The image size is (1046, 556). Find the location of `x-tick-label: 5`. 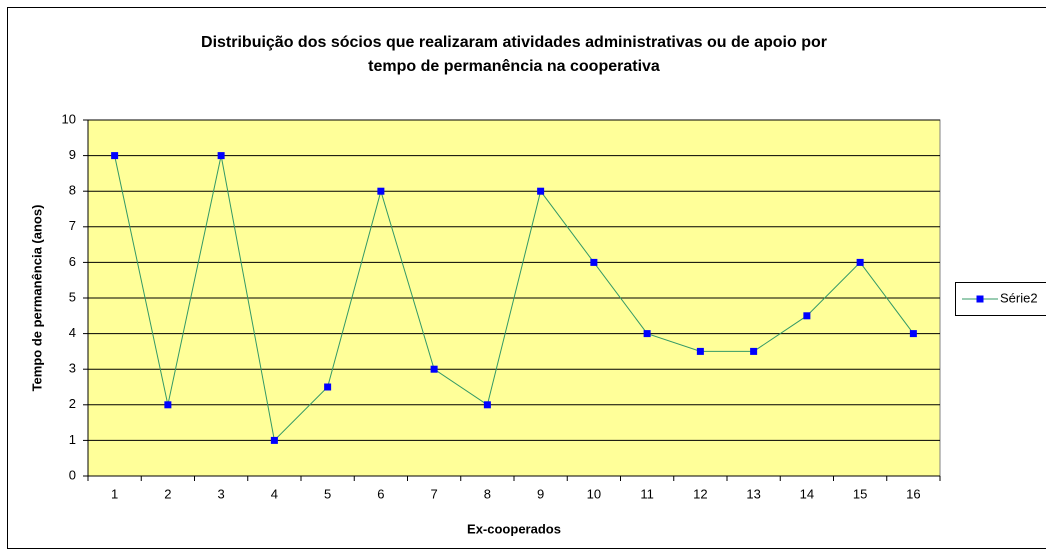

x-tick-label: 5 is located at coordinates (327, 493).